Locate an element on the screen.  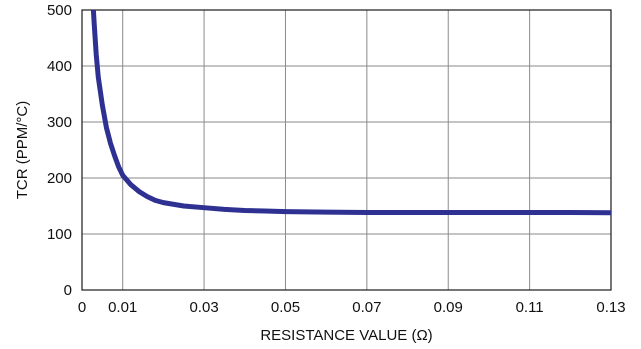
x-tick-label: 0.13 is located at coordinates (610, 307).